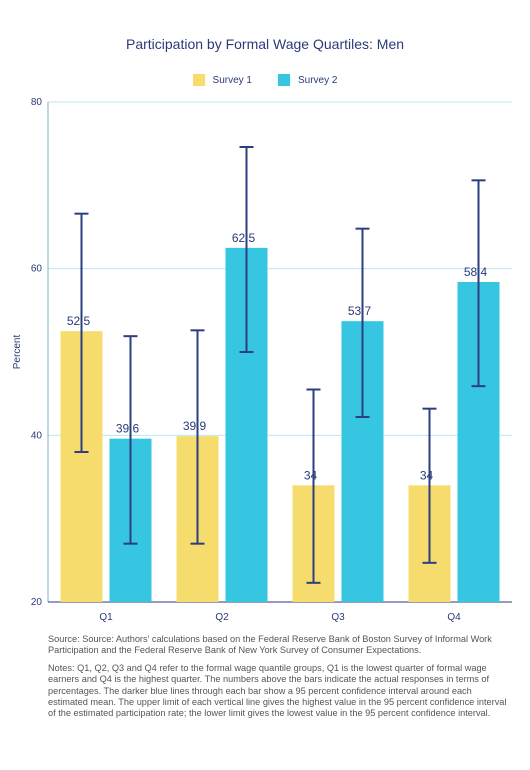 The height and width of the screenshot is (770, 530). Describe the element at coordinates (17, 352) in the screenshot. I see `y-axis-label: Percent` at that location.